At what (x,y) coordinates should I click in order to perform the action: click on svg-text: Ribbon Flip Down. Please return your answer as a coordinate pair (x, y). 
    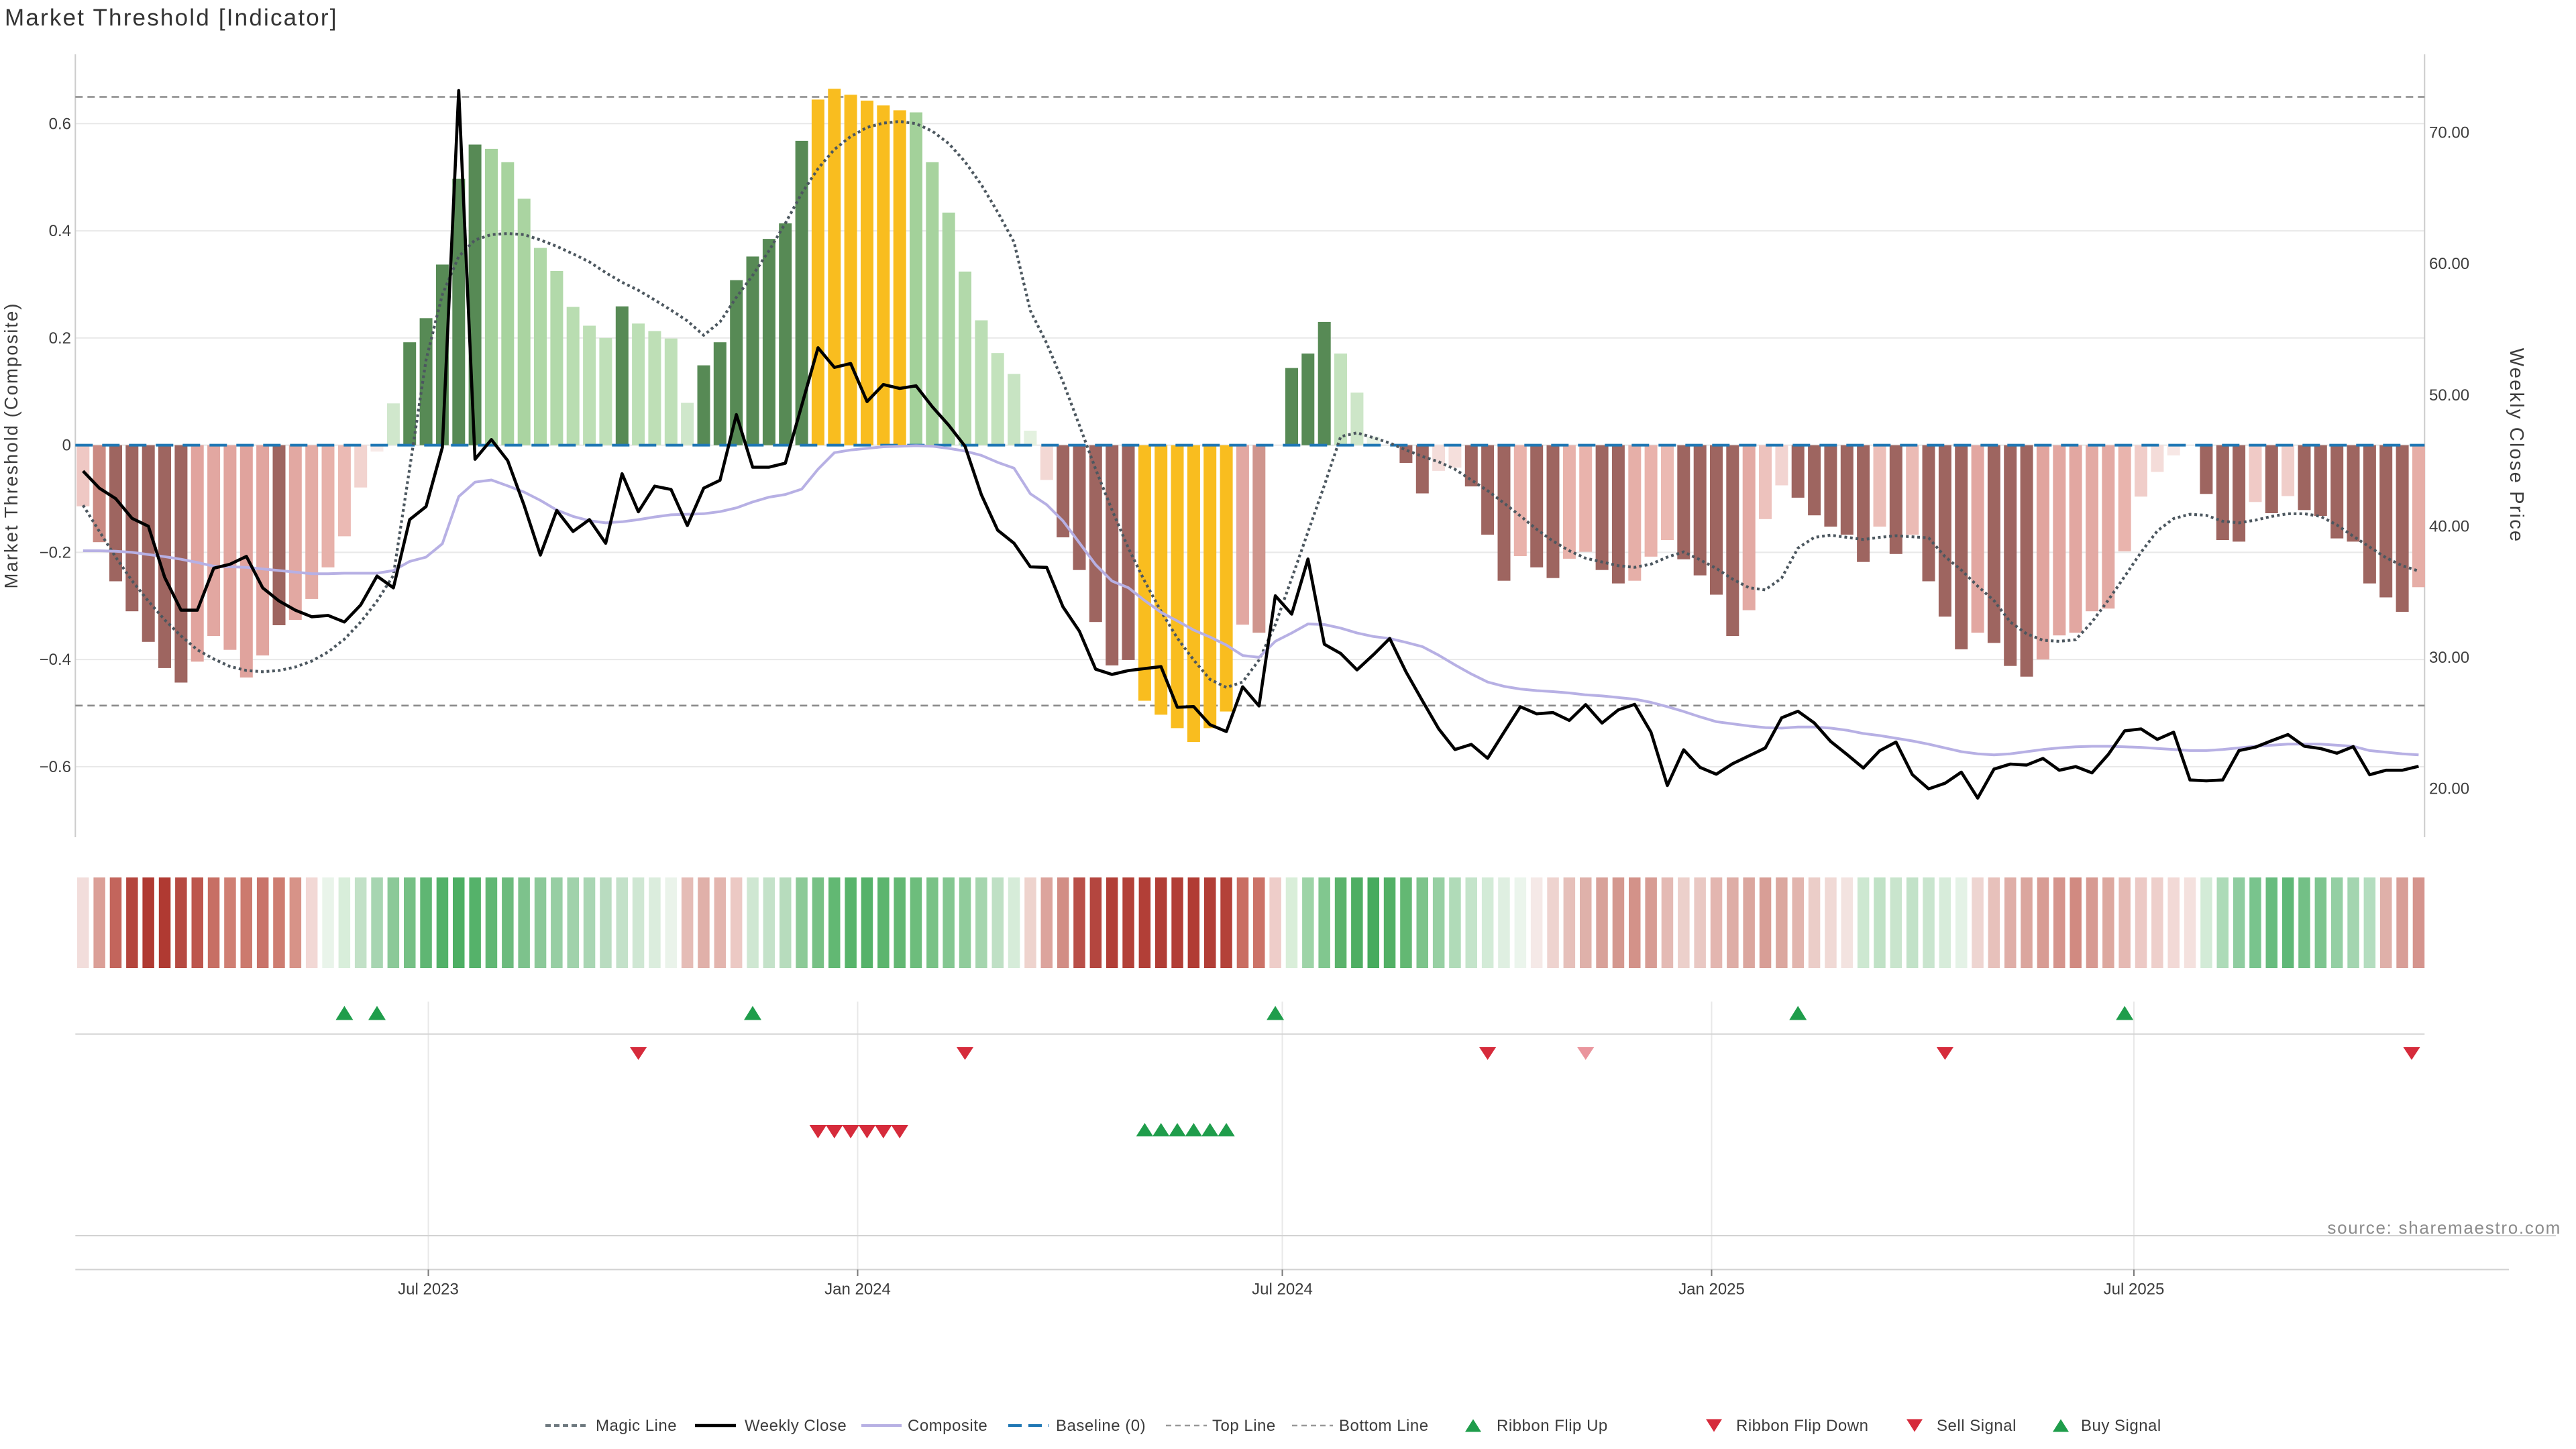
    Looking at the image, I should click on (1802, 1426).